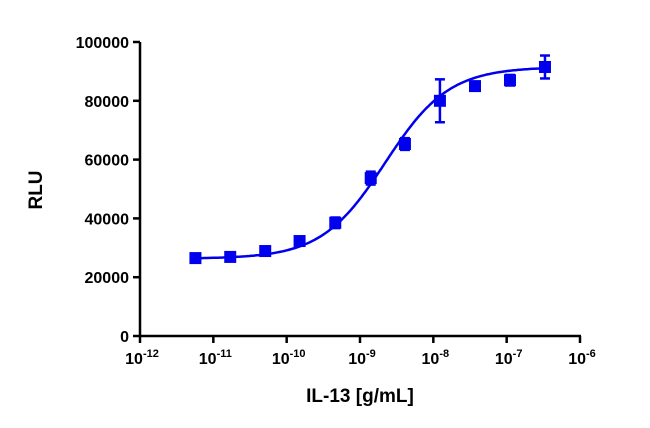 This screenshot has width=650, height=428. I want to click on x-tick-label: 10⁻⁷, so click(509, 358).